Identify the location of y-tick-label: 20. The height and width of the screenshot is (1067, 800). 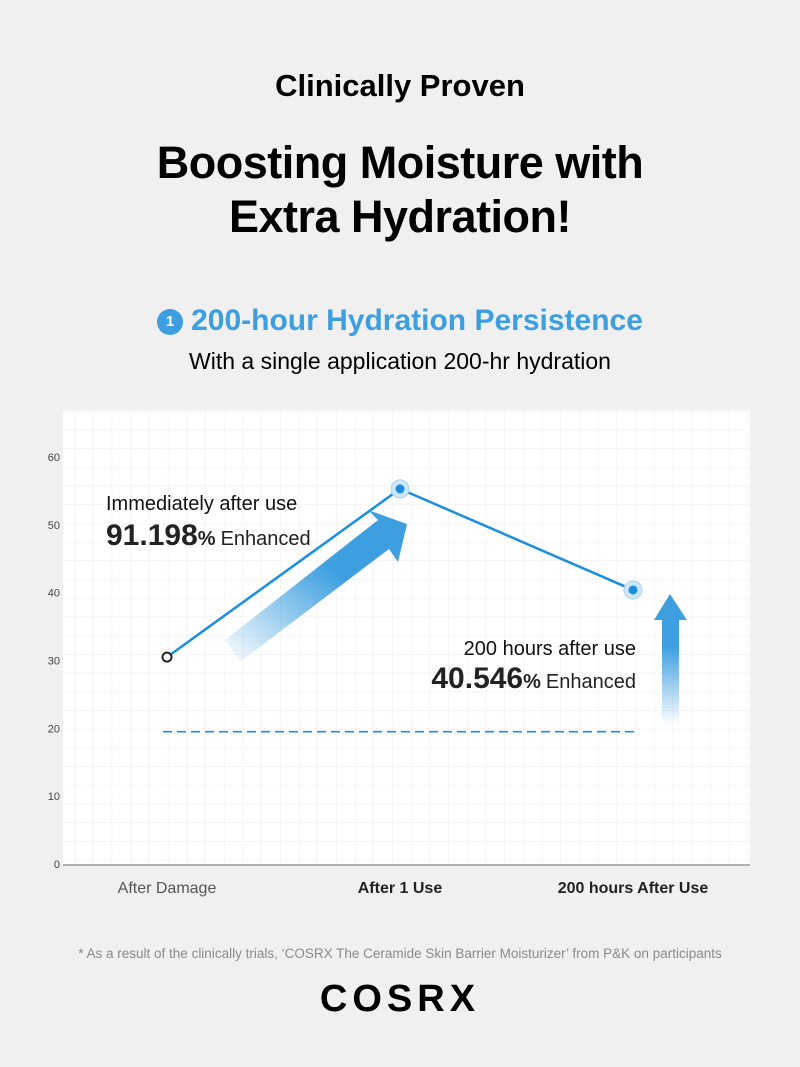
(54, 729).